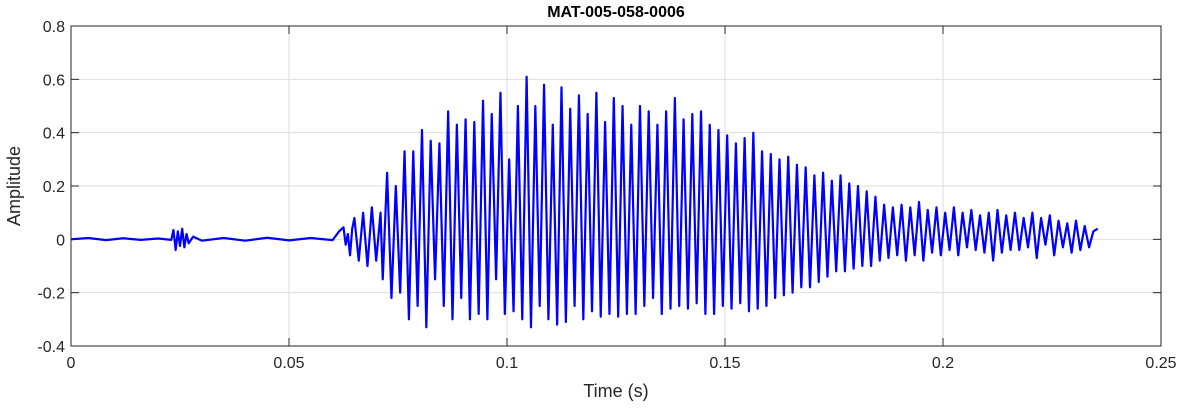 Image resolution: width=1182 pixels, height=409 pixels. What do you see at coordinates (14, 186) in the screenshot?
I see `y-axis-label: Amplitude` at bounding box center [14, 186].